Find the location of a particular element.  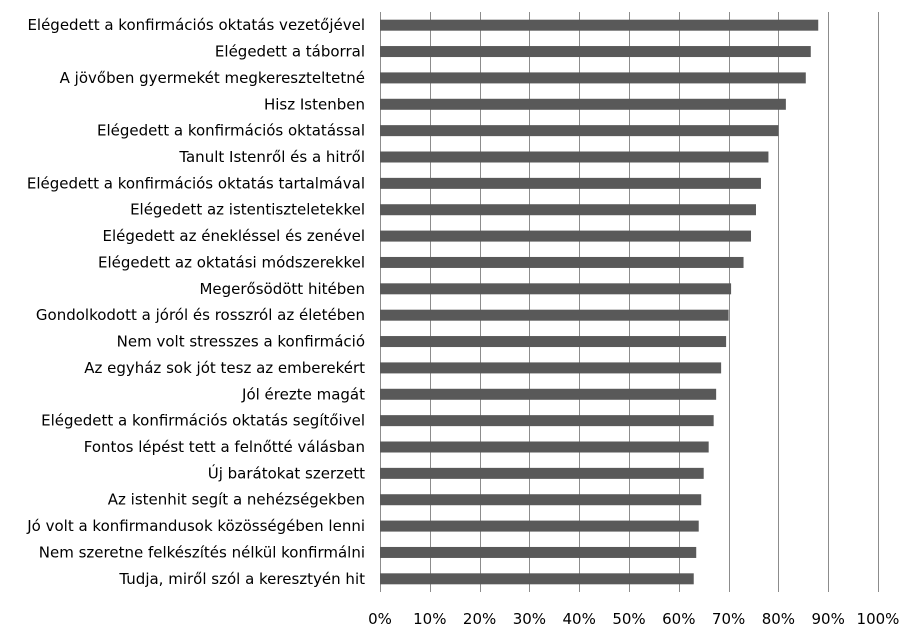

x-tick-label: 30% is located at coordinates (529, 618).